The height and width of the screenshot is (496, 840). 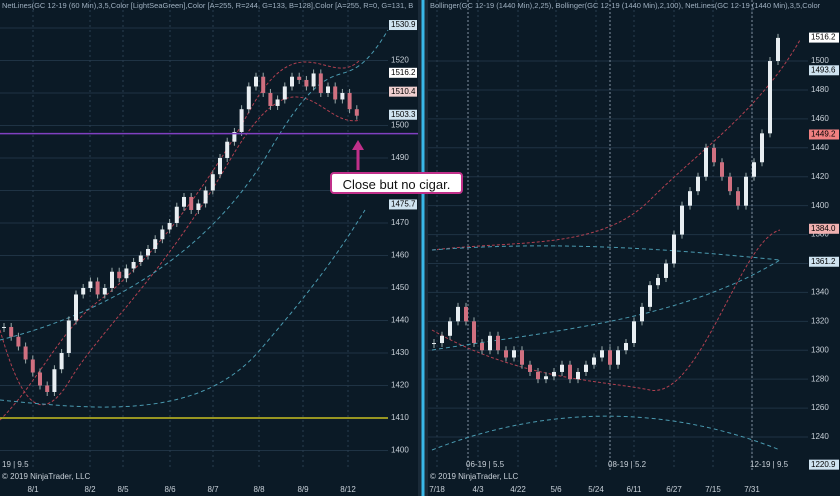 I want to click on x-tick-label: 7/18, so click(x=437, y=489).